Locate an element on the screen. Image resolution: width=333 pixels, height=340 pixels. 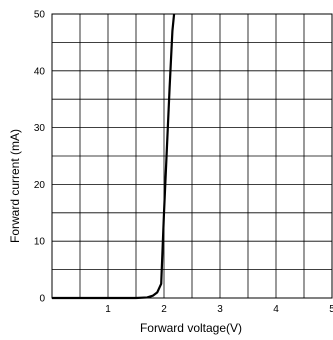
y-tick-label: 30 is located at coordinates (40, 128).